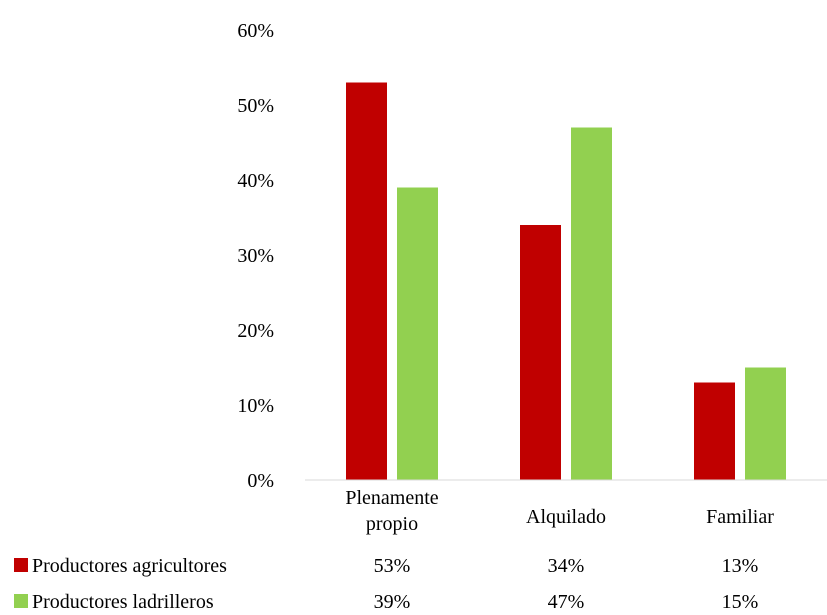 The image size is (827, 615). What do you see at coordinates (255, 106) in the screenshot?
I see `y-tick-label: 50%` at bounding box center [255, 106].